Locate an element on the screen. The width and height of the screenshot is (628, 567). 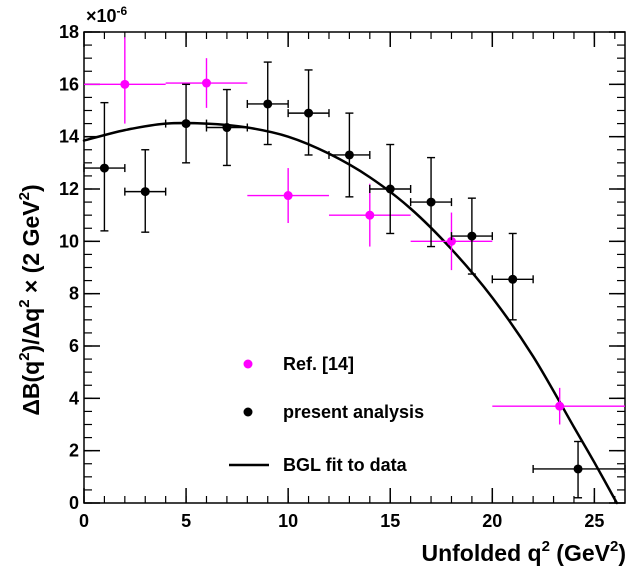
x-axis-title-sup: 2 is located at coordinates (546, 546).